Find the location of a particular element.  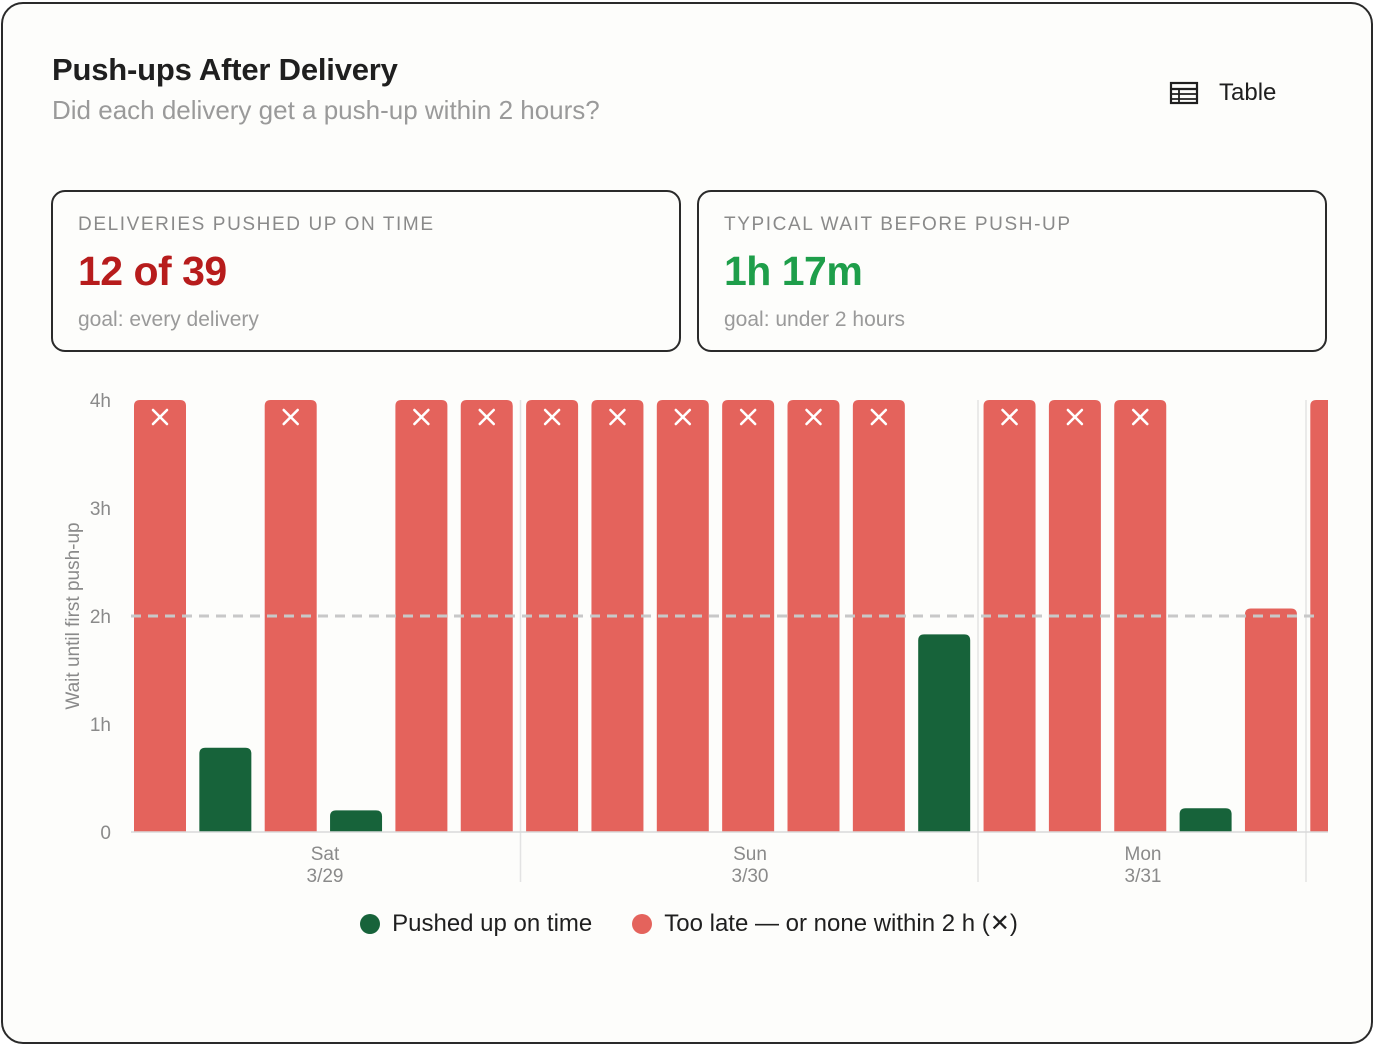

table-view-label: Table is located at coordinates (1248, 92).